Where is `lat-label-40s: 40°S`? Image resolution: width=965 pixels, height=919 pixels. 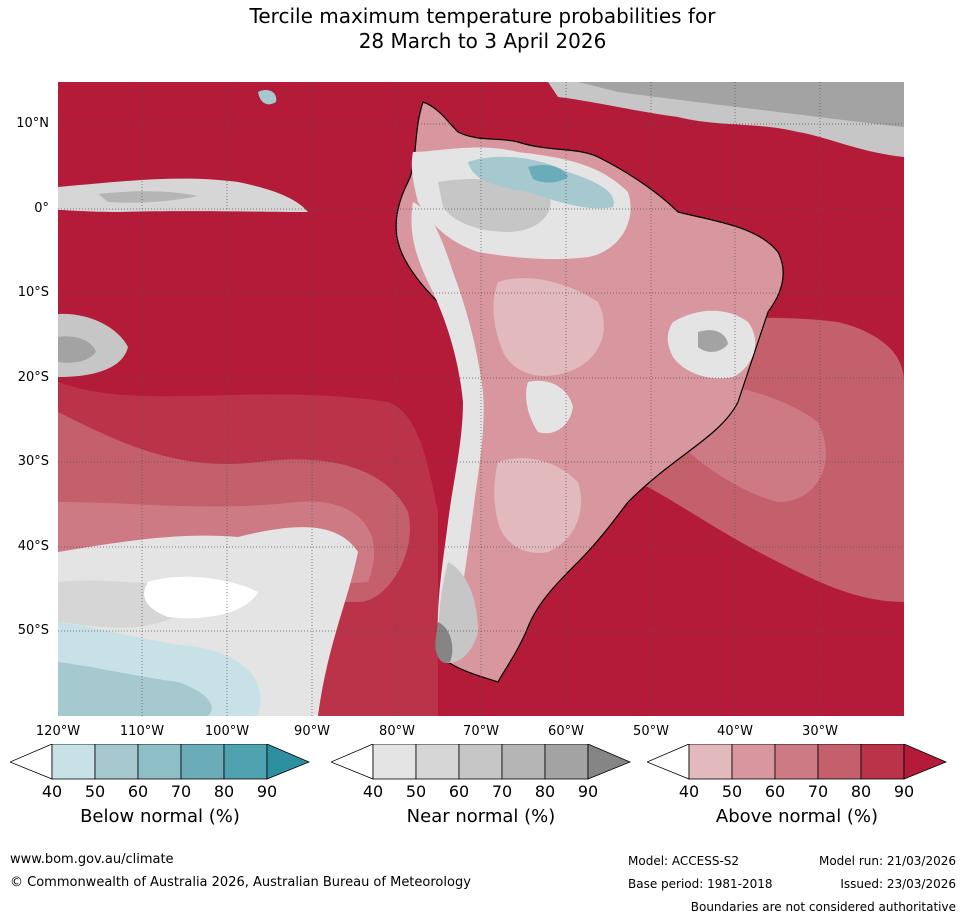
lat-label-40s: 40°S is located at coordinates (33, 546).